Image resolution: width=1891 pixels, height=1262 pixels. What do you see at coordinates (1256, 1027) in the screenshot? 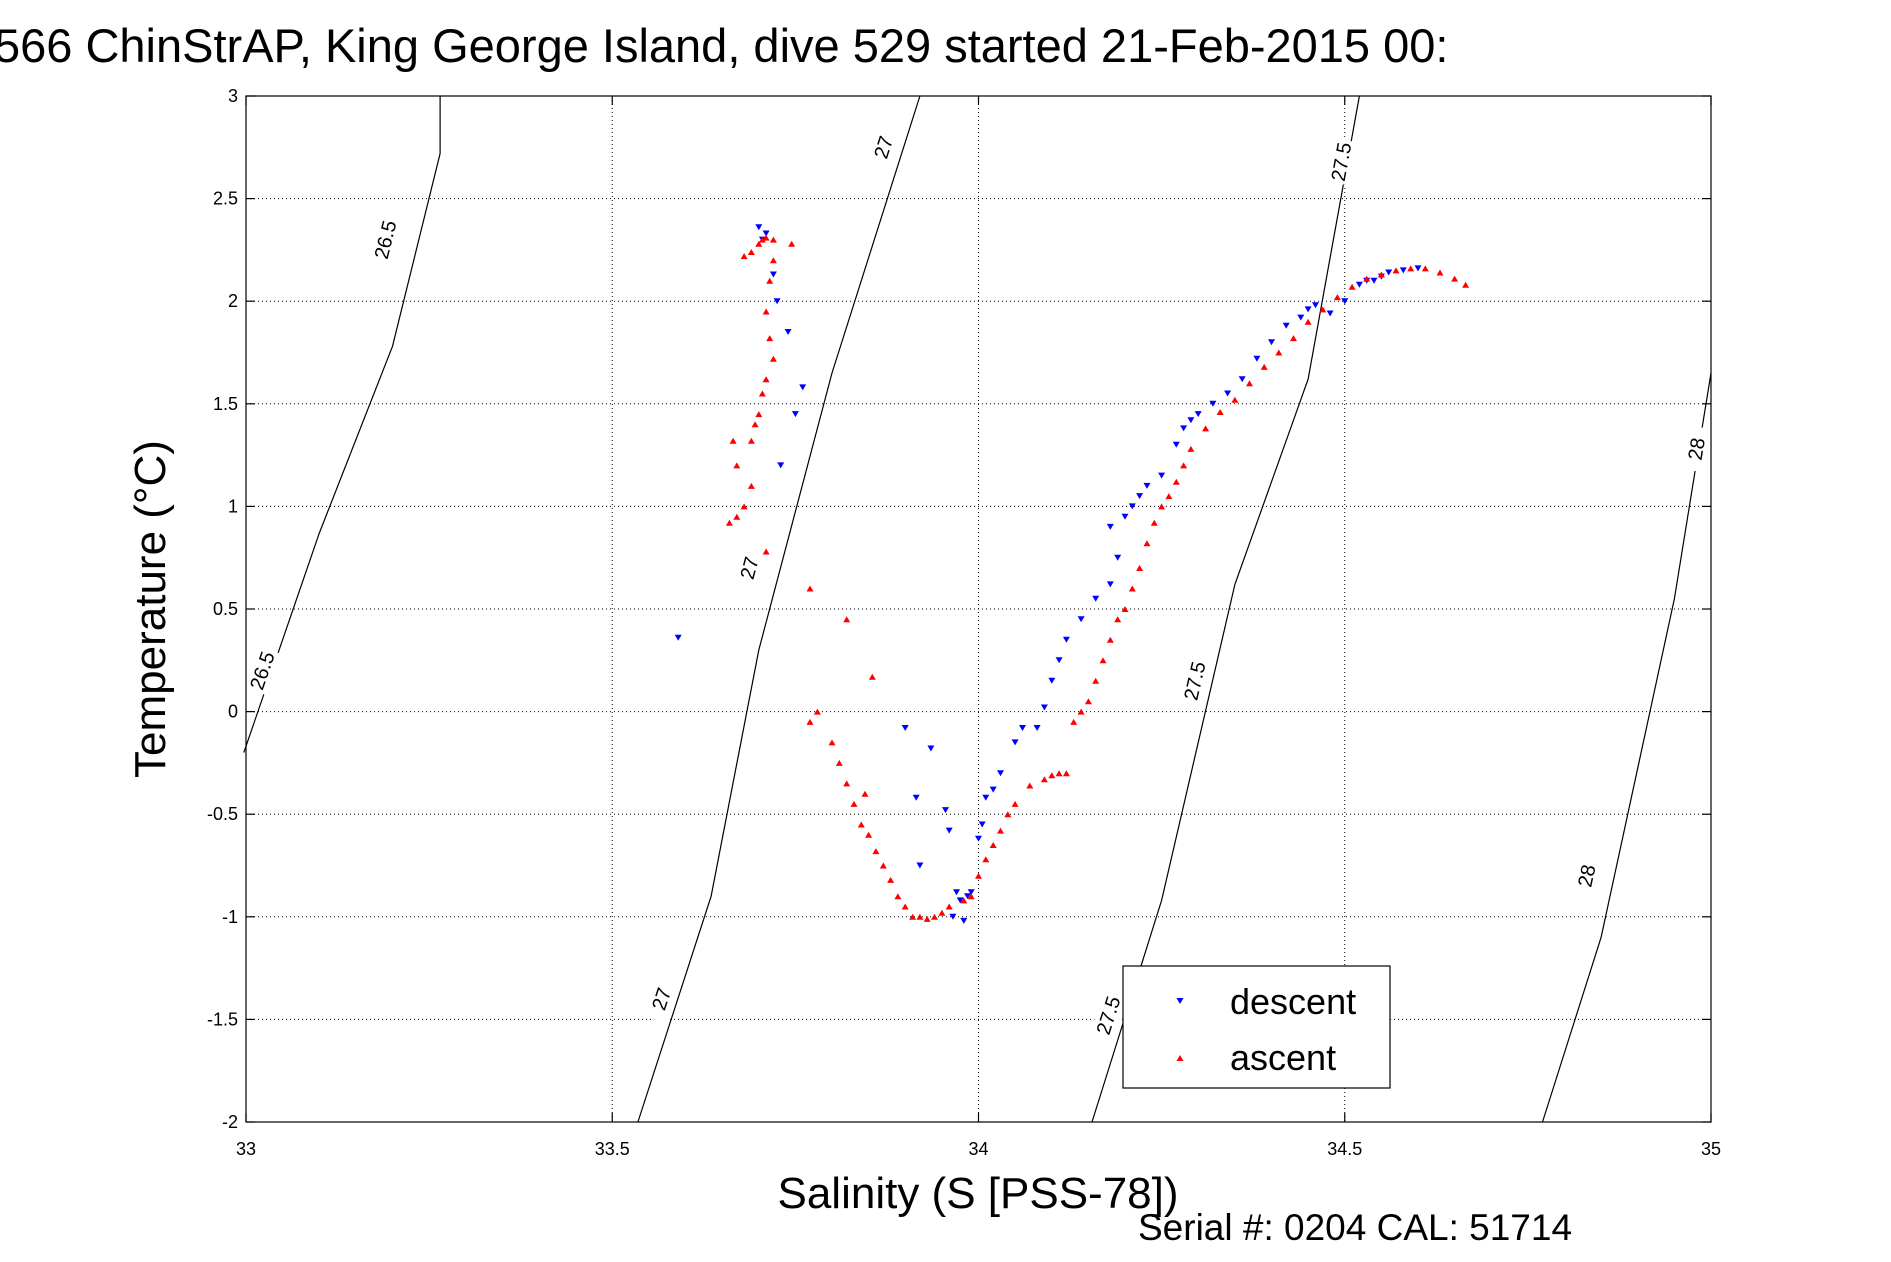
I see `legend-box` at bounding box center [1256, 1027].